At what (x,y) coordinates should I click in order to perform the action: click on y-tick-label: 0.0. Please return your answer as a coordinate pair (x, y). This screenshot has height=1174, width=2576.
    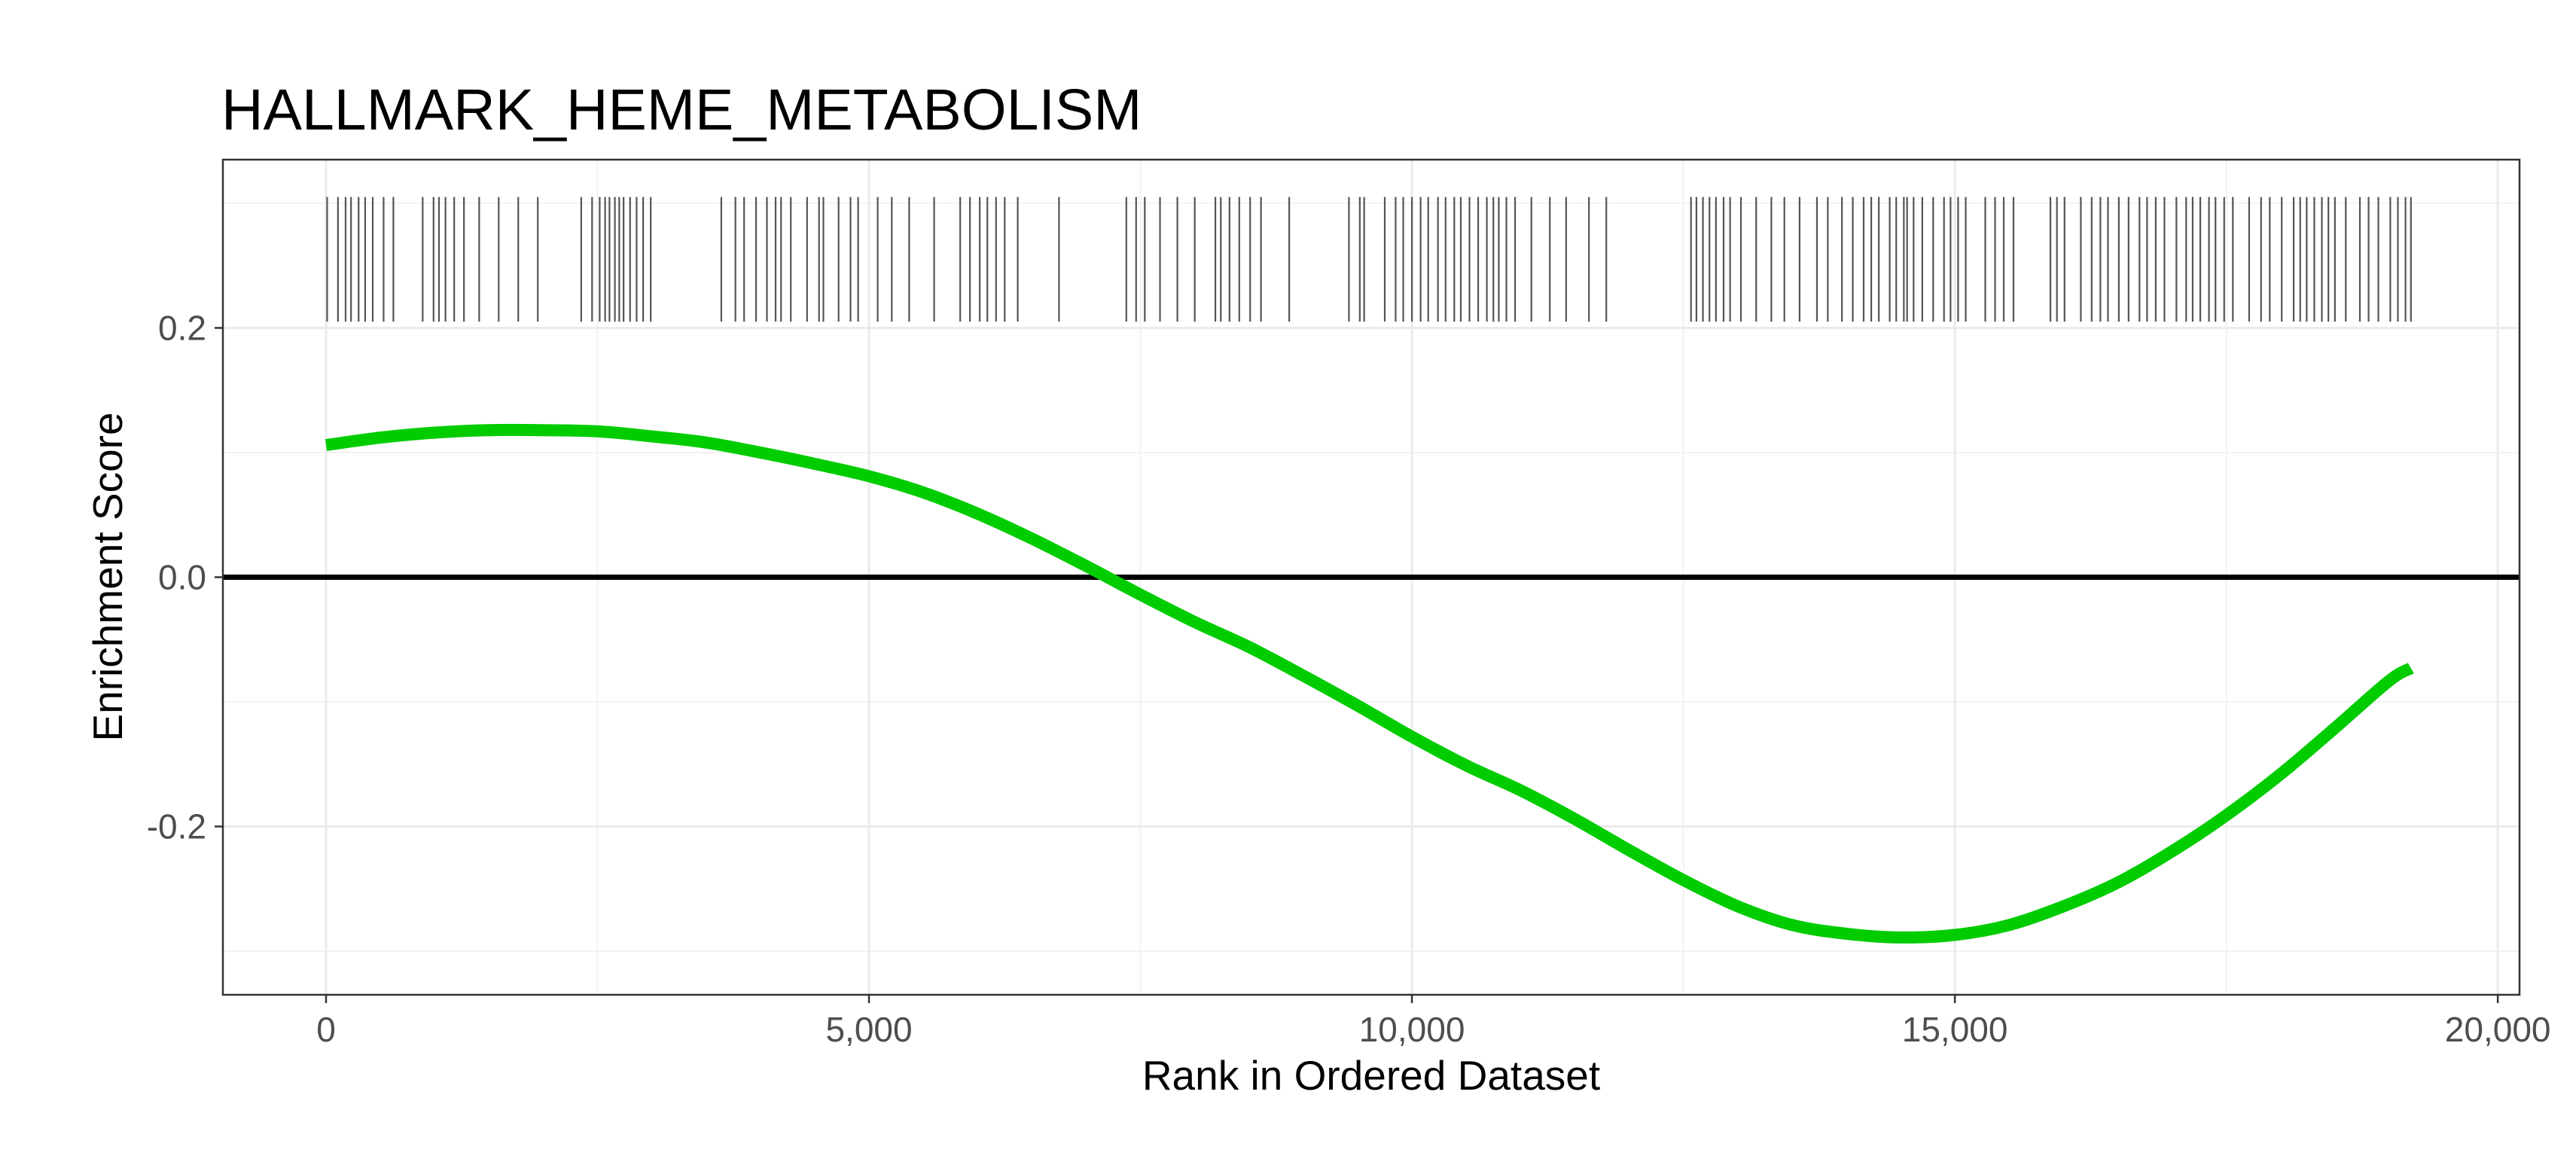
    Looking at the image, I should click on (182, 577).